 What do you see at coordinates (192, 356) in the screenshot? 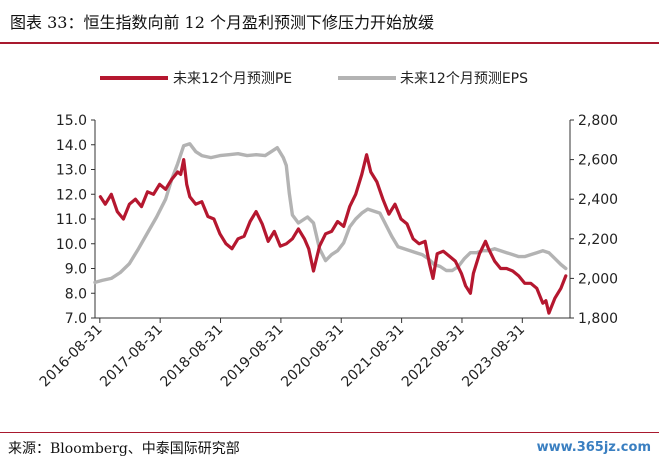
I see `x-tick-label: 2018-08-31` at bounding box center [192, 356].